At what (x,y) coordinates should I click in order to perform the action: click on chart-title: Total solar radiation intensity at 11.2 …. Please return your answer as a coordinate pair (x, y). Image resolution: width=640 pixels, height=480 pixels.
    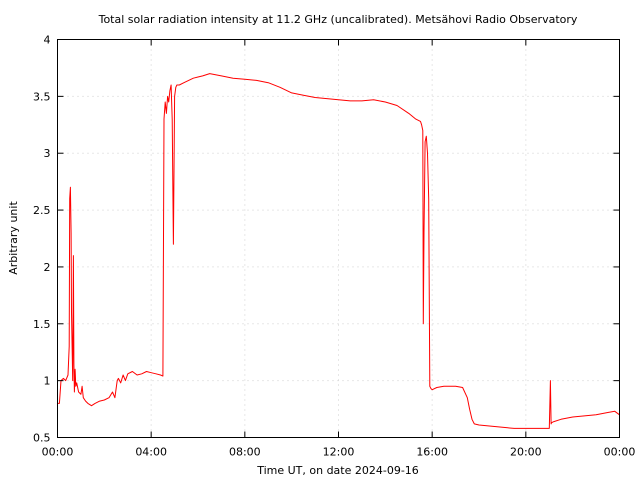
    Looking at the image, I should click on (338, 19).